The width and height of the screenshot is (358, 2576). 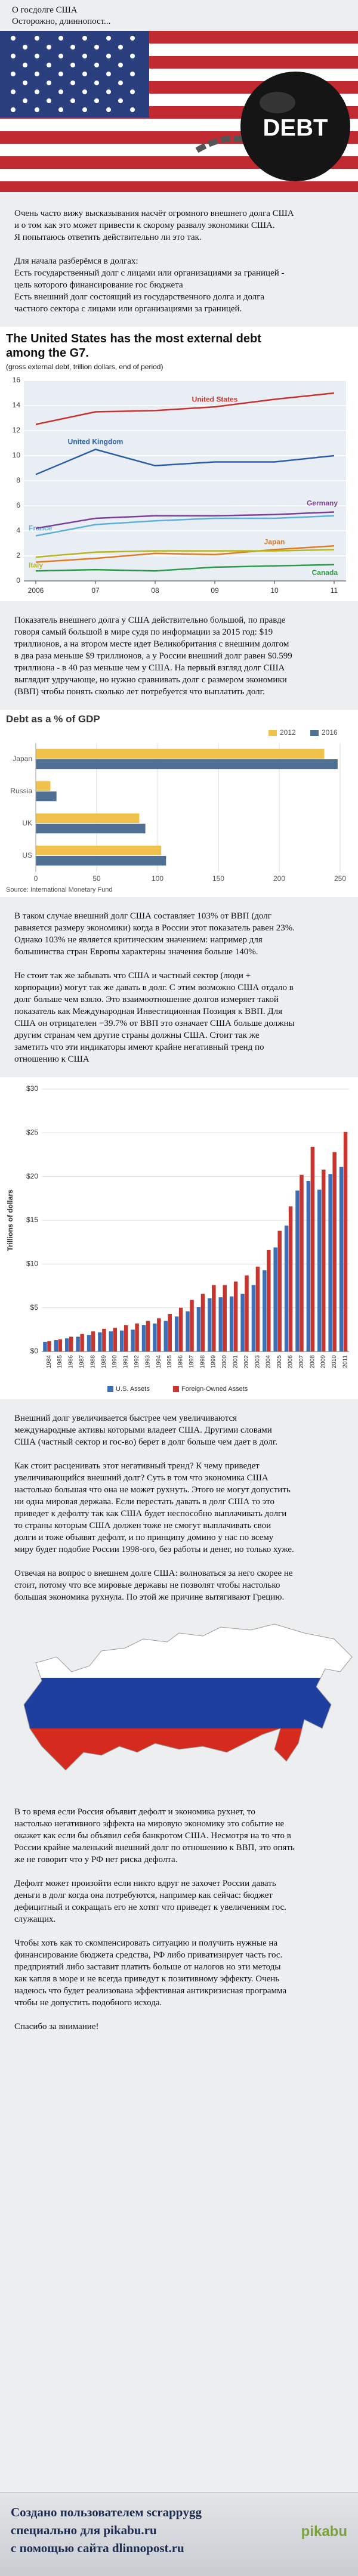 What do you see at coordinates (133, 1389) in the screenshot?
I see `legend-label: U.S. Assets` at bounding box center [133, 1389].